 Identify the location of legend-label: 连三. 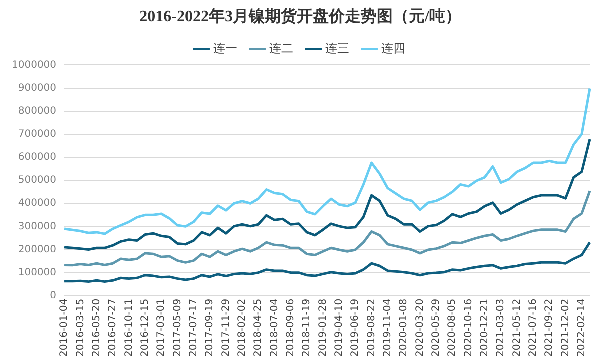
(338, 48).